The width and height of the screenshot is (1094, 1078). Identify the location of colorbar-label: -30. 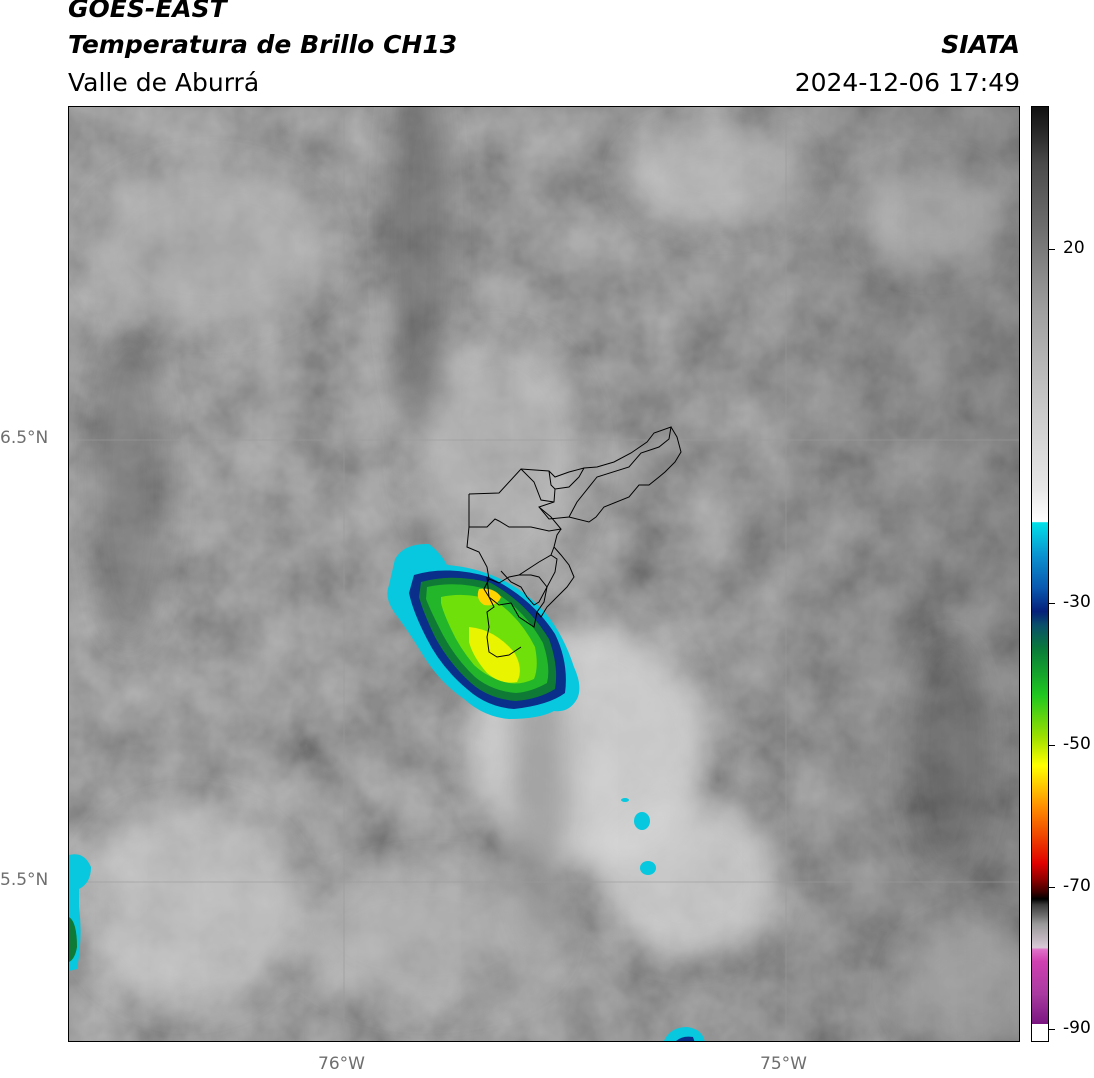
(1077, 602).